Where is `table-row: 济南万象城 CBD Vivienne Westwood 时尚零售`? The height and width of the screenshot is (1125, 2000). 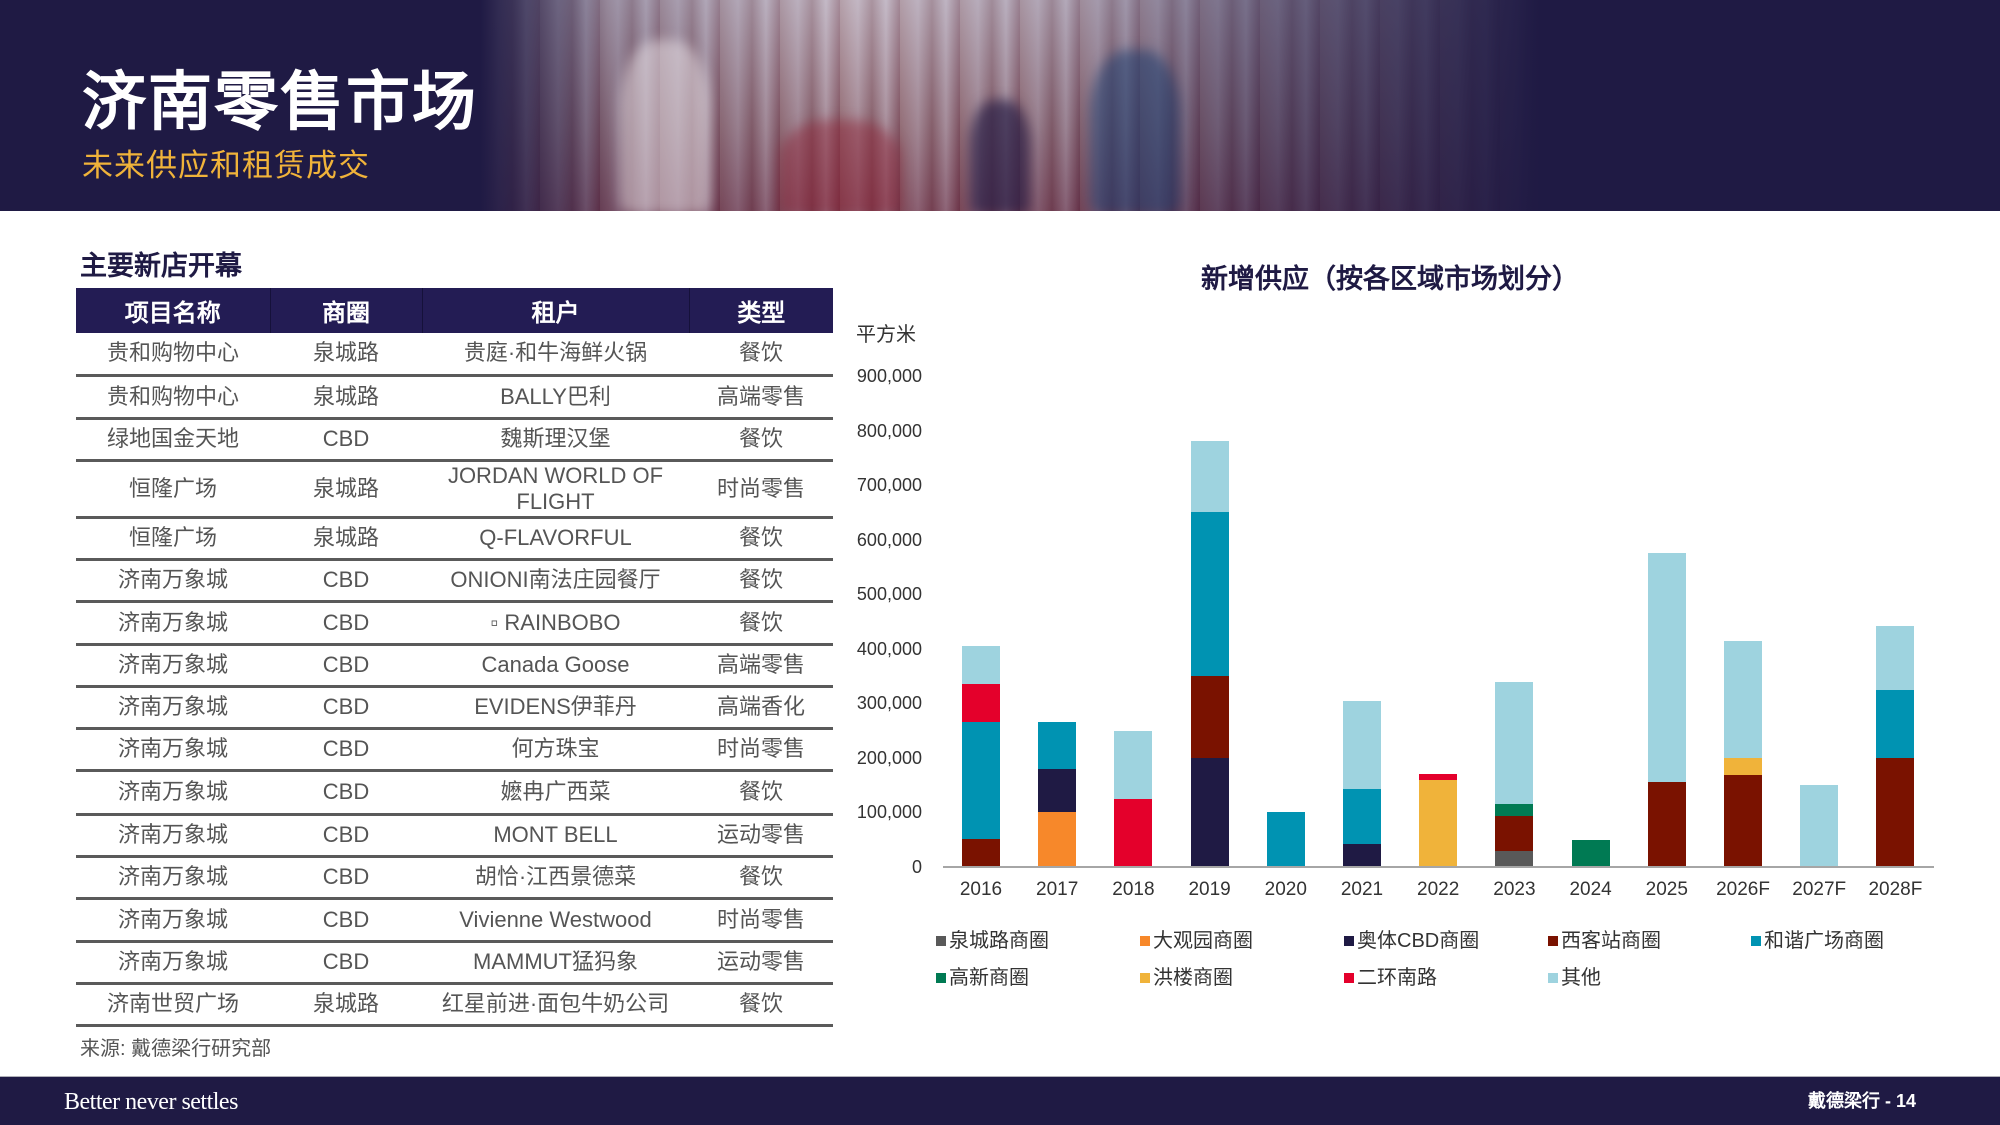 table-row: 济南万象城 CBD Vivienne Westwood 时尚零售 is located at coordinates (454, 920).